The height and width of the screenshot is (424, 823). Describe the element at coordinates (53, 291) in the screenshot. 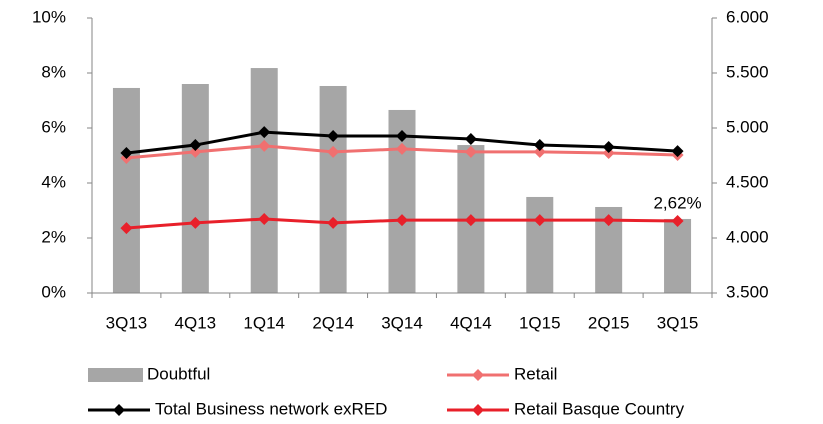

I see `y-tick-label: 0%` at that location.